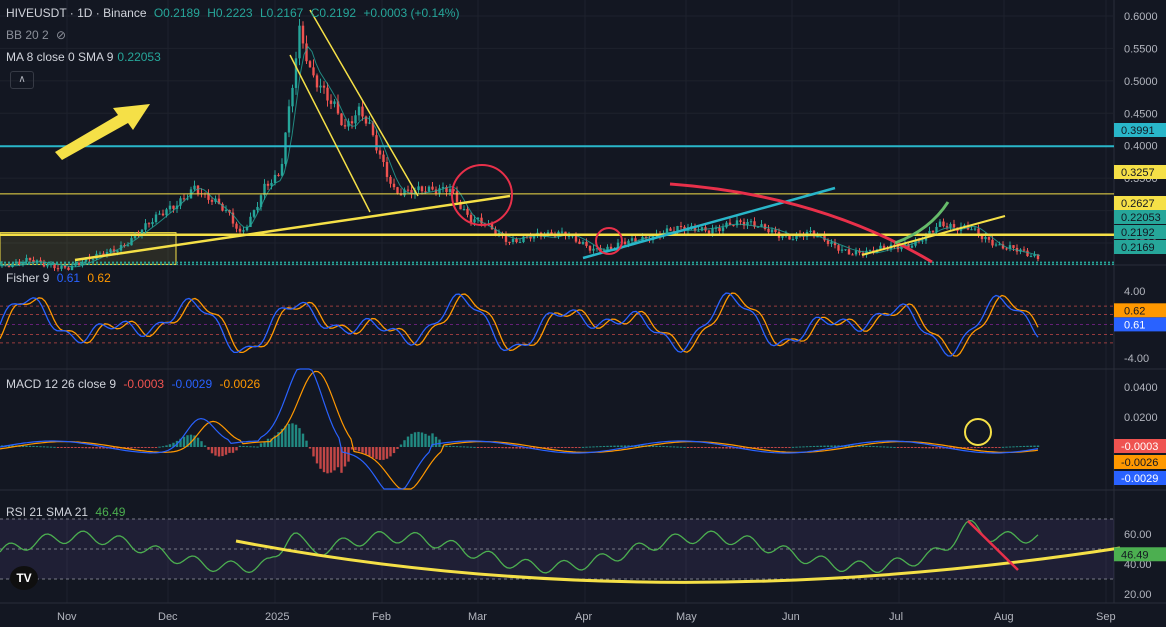  What do you see at coordinates (1135, 555) in the screenshot?
I see `rsi-tag: 46.49` at bounding box center [1135, 555].